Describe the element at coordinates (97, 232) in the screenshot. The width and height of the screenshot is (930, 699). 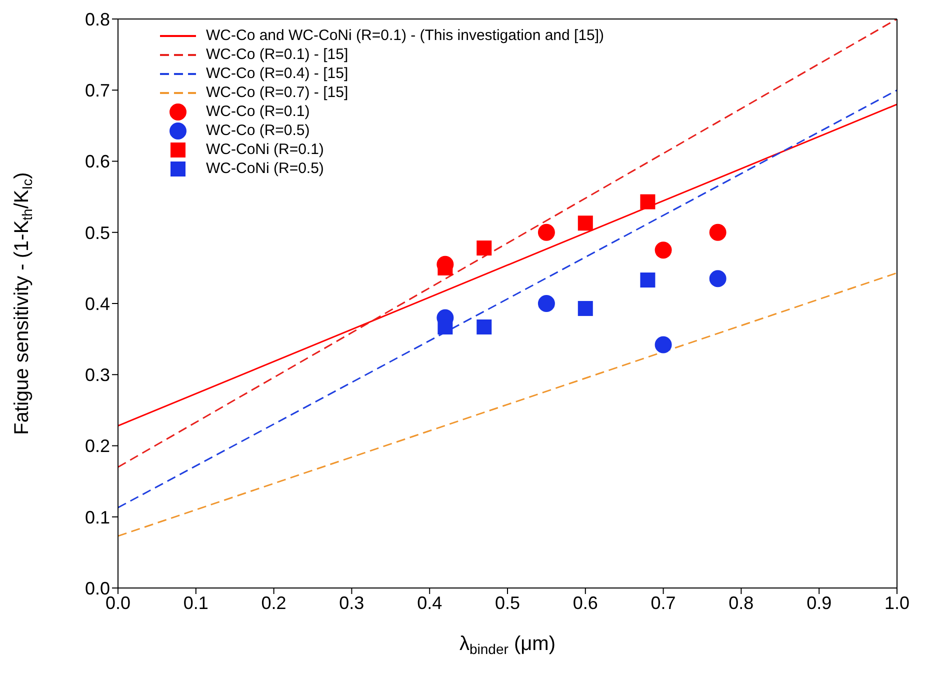
I see `y-tick-label: 0.5` at that location.